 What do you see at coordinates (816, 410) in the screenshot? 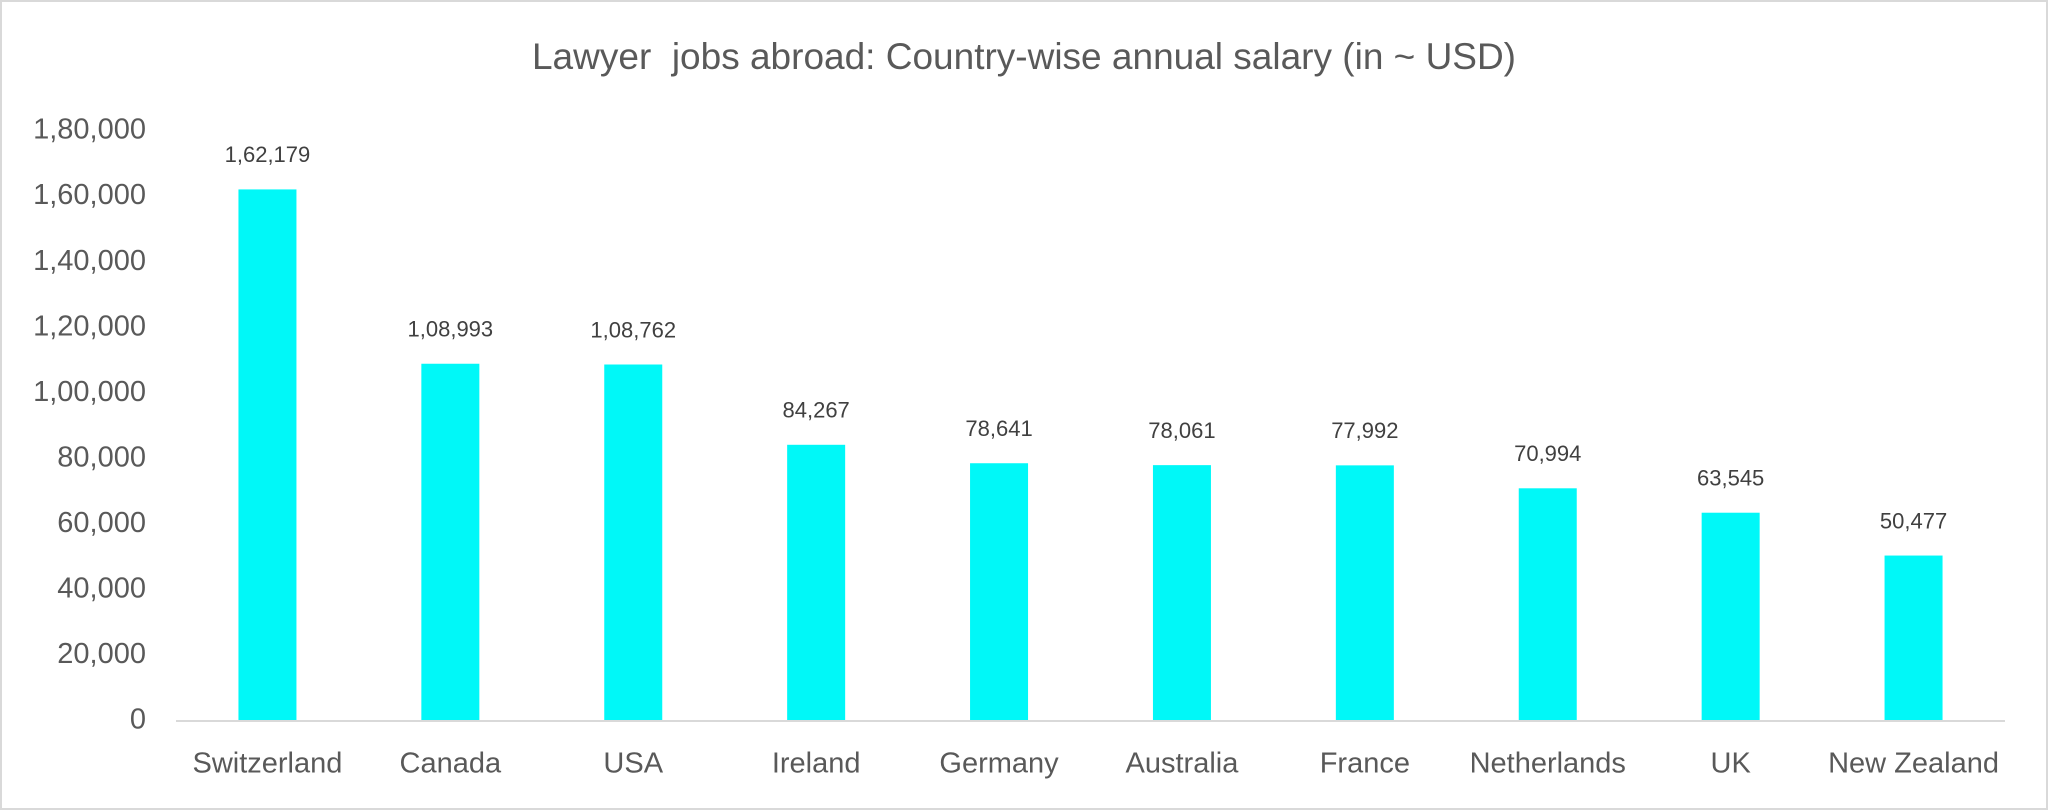
I see `data-label: 84,267` at bounding box center [816, 410].